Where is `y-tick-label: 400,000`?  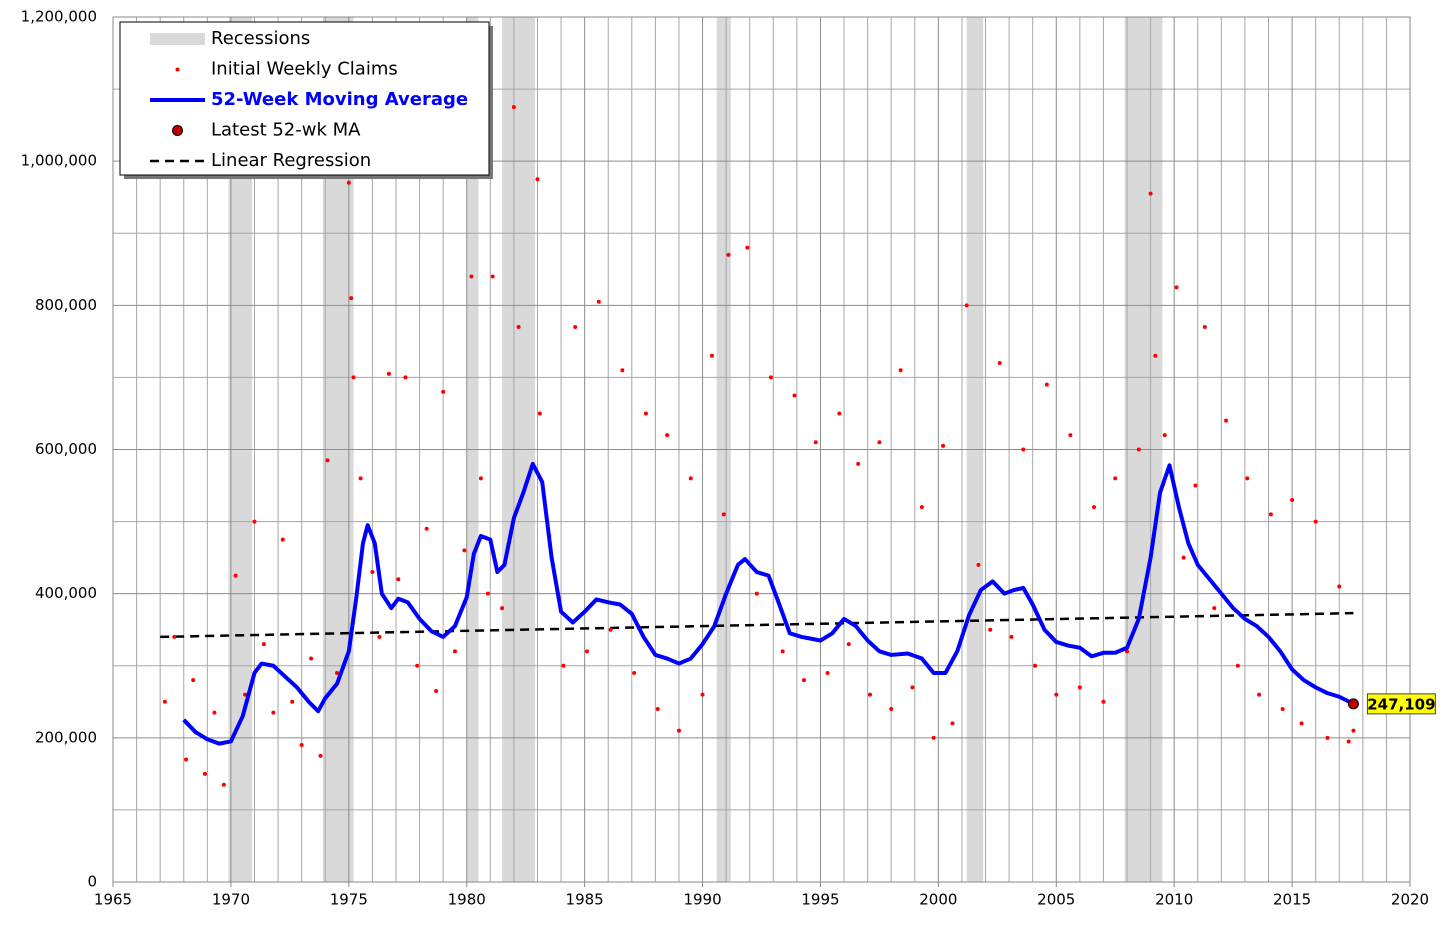
y-tick-label: 400,000 is located at coordinates (66, 593).